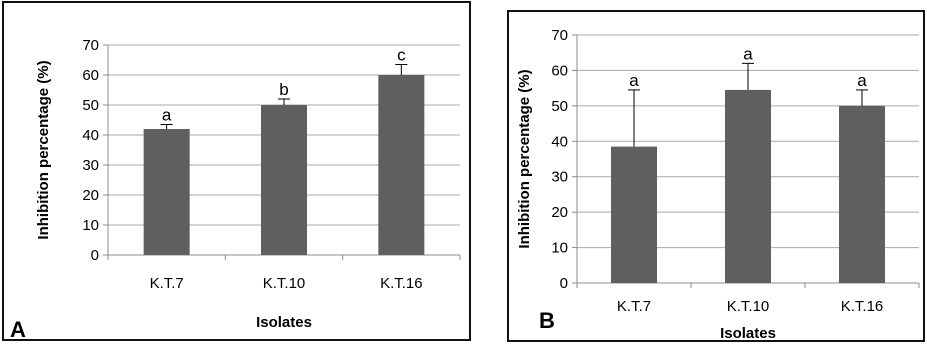 This screenshot has width=927, height=344. What do you see at coordinates (283, 89) in the screenshot?
I see `significance-label: b` at bounding box center [283, 89].